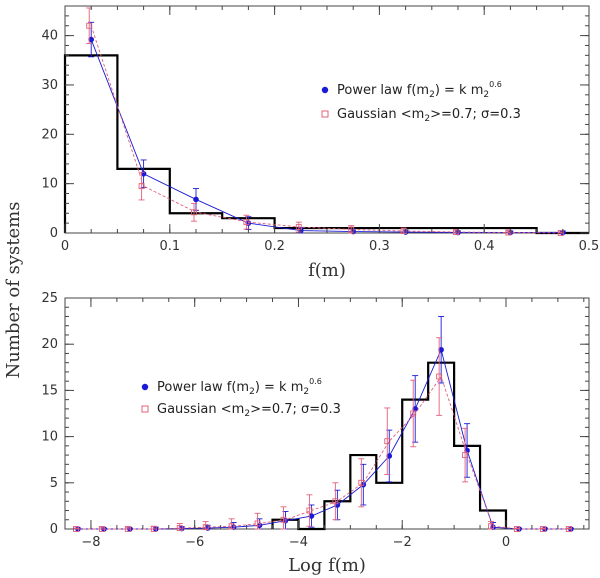 The width and height of the screenshot is (600, 578). Describe the element at coordinates (239, 387) in the screenshot. I see `bottom-legend-power-text: Power law f(m2) = k m20.6` at that location.